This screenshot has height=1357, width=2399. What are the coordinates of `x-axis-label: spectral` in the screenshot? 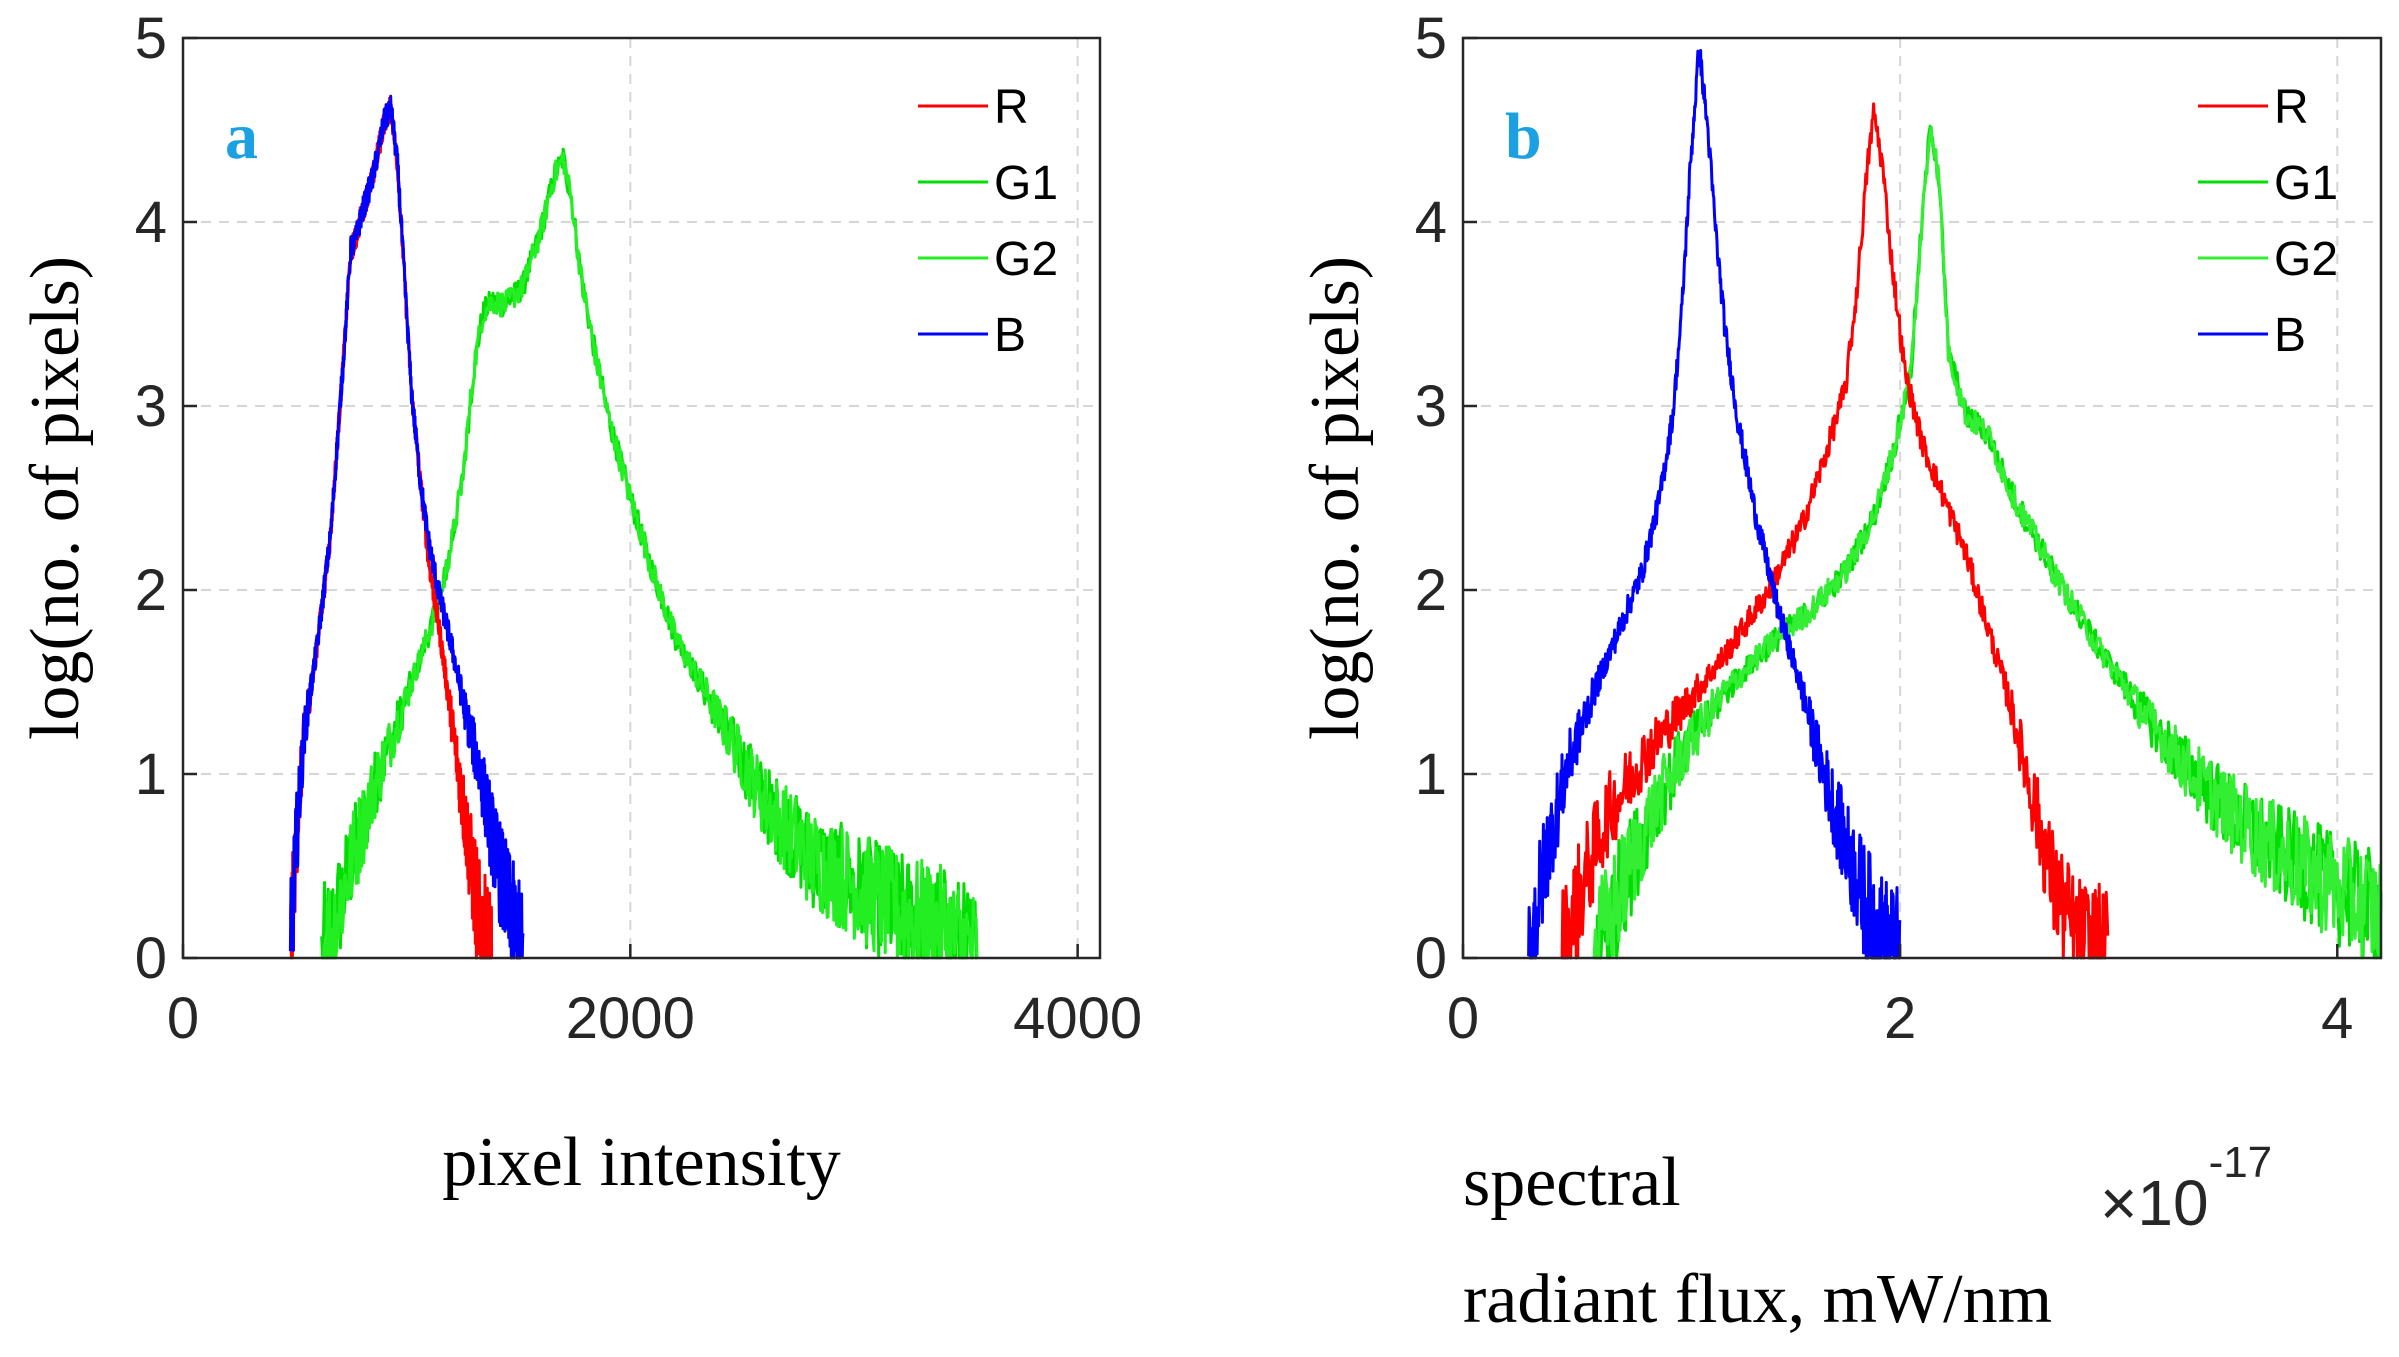 It's located at (1572, 1182).